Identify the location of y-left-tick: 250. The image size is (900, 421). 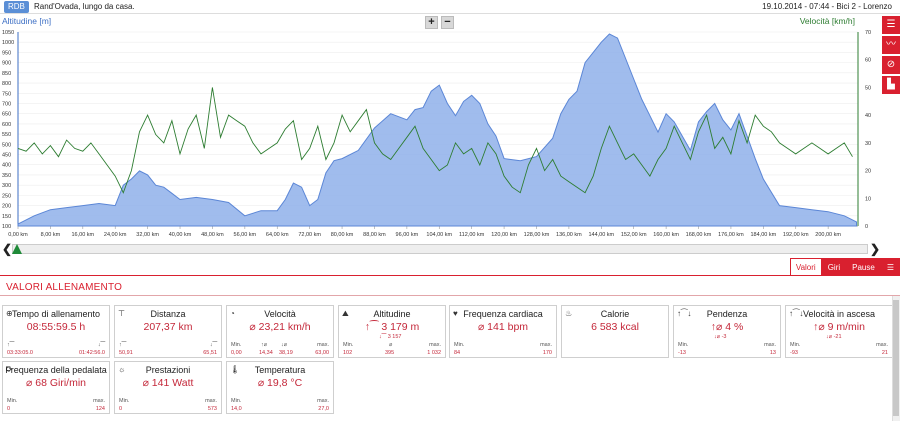
(6, 196).